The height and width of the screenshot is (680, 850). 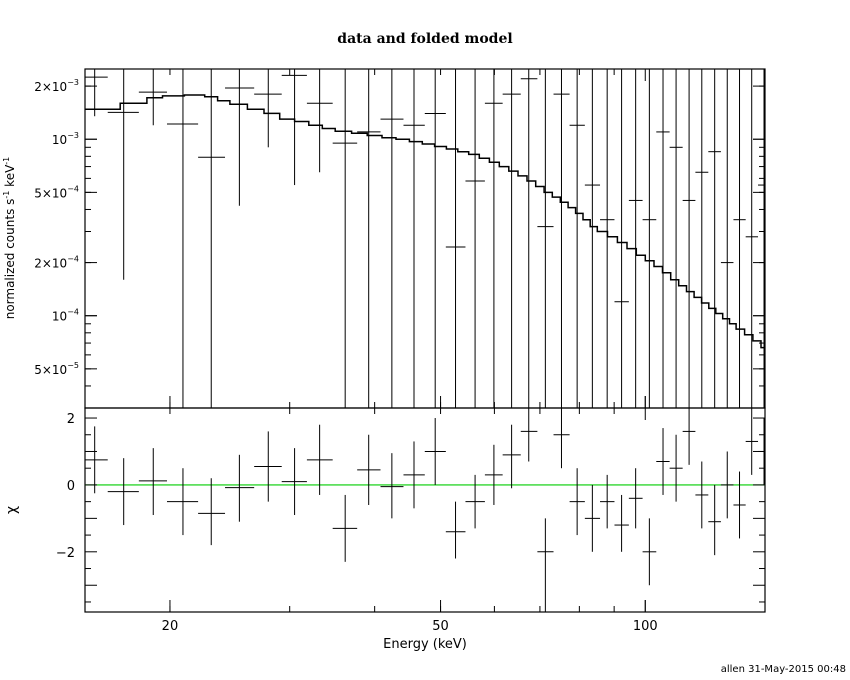 What do you see at coordinates (56, 86) in the screenshot?
I see `top-y-tick-label: 2×10⁻³` at bounding box center [56, 86].